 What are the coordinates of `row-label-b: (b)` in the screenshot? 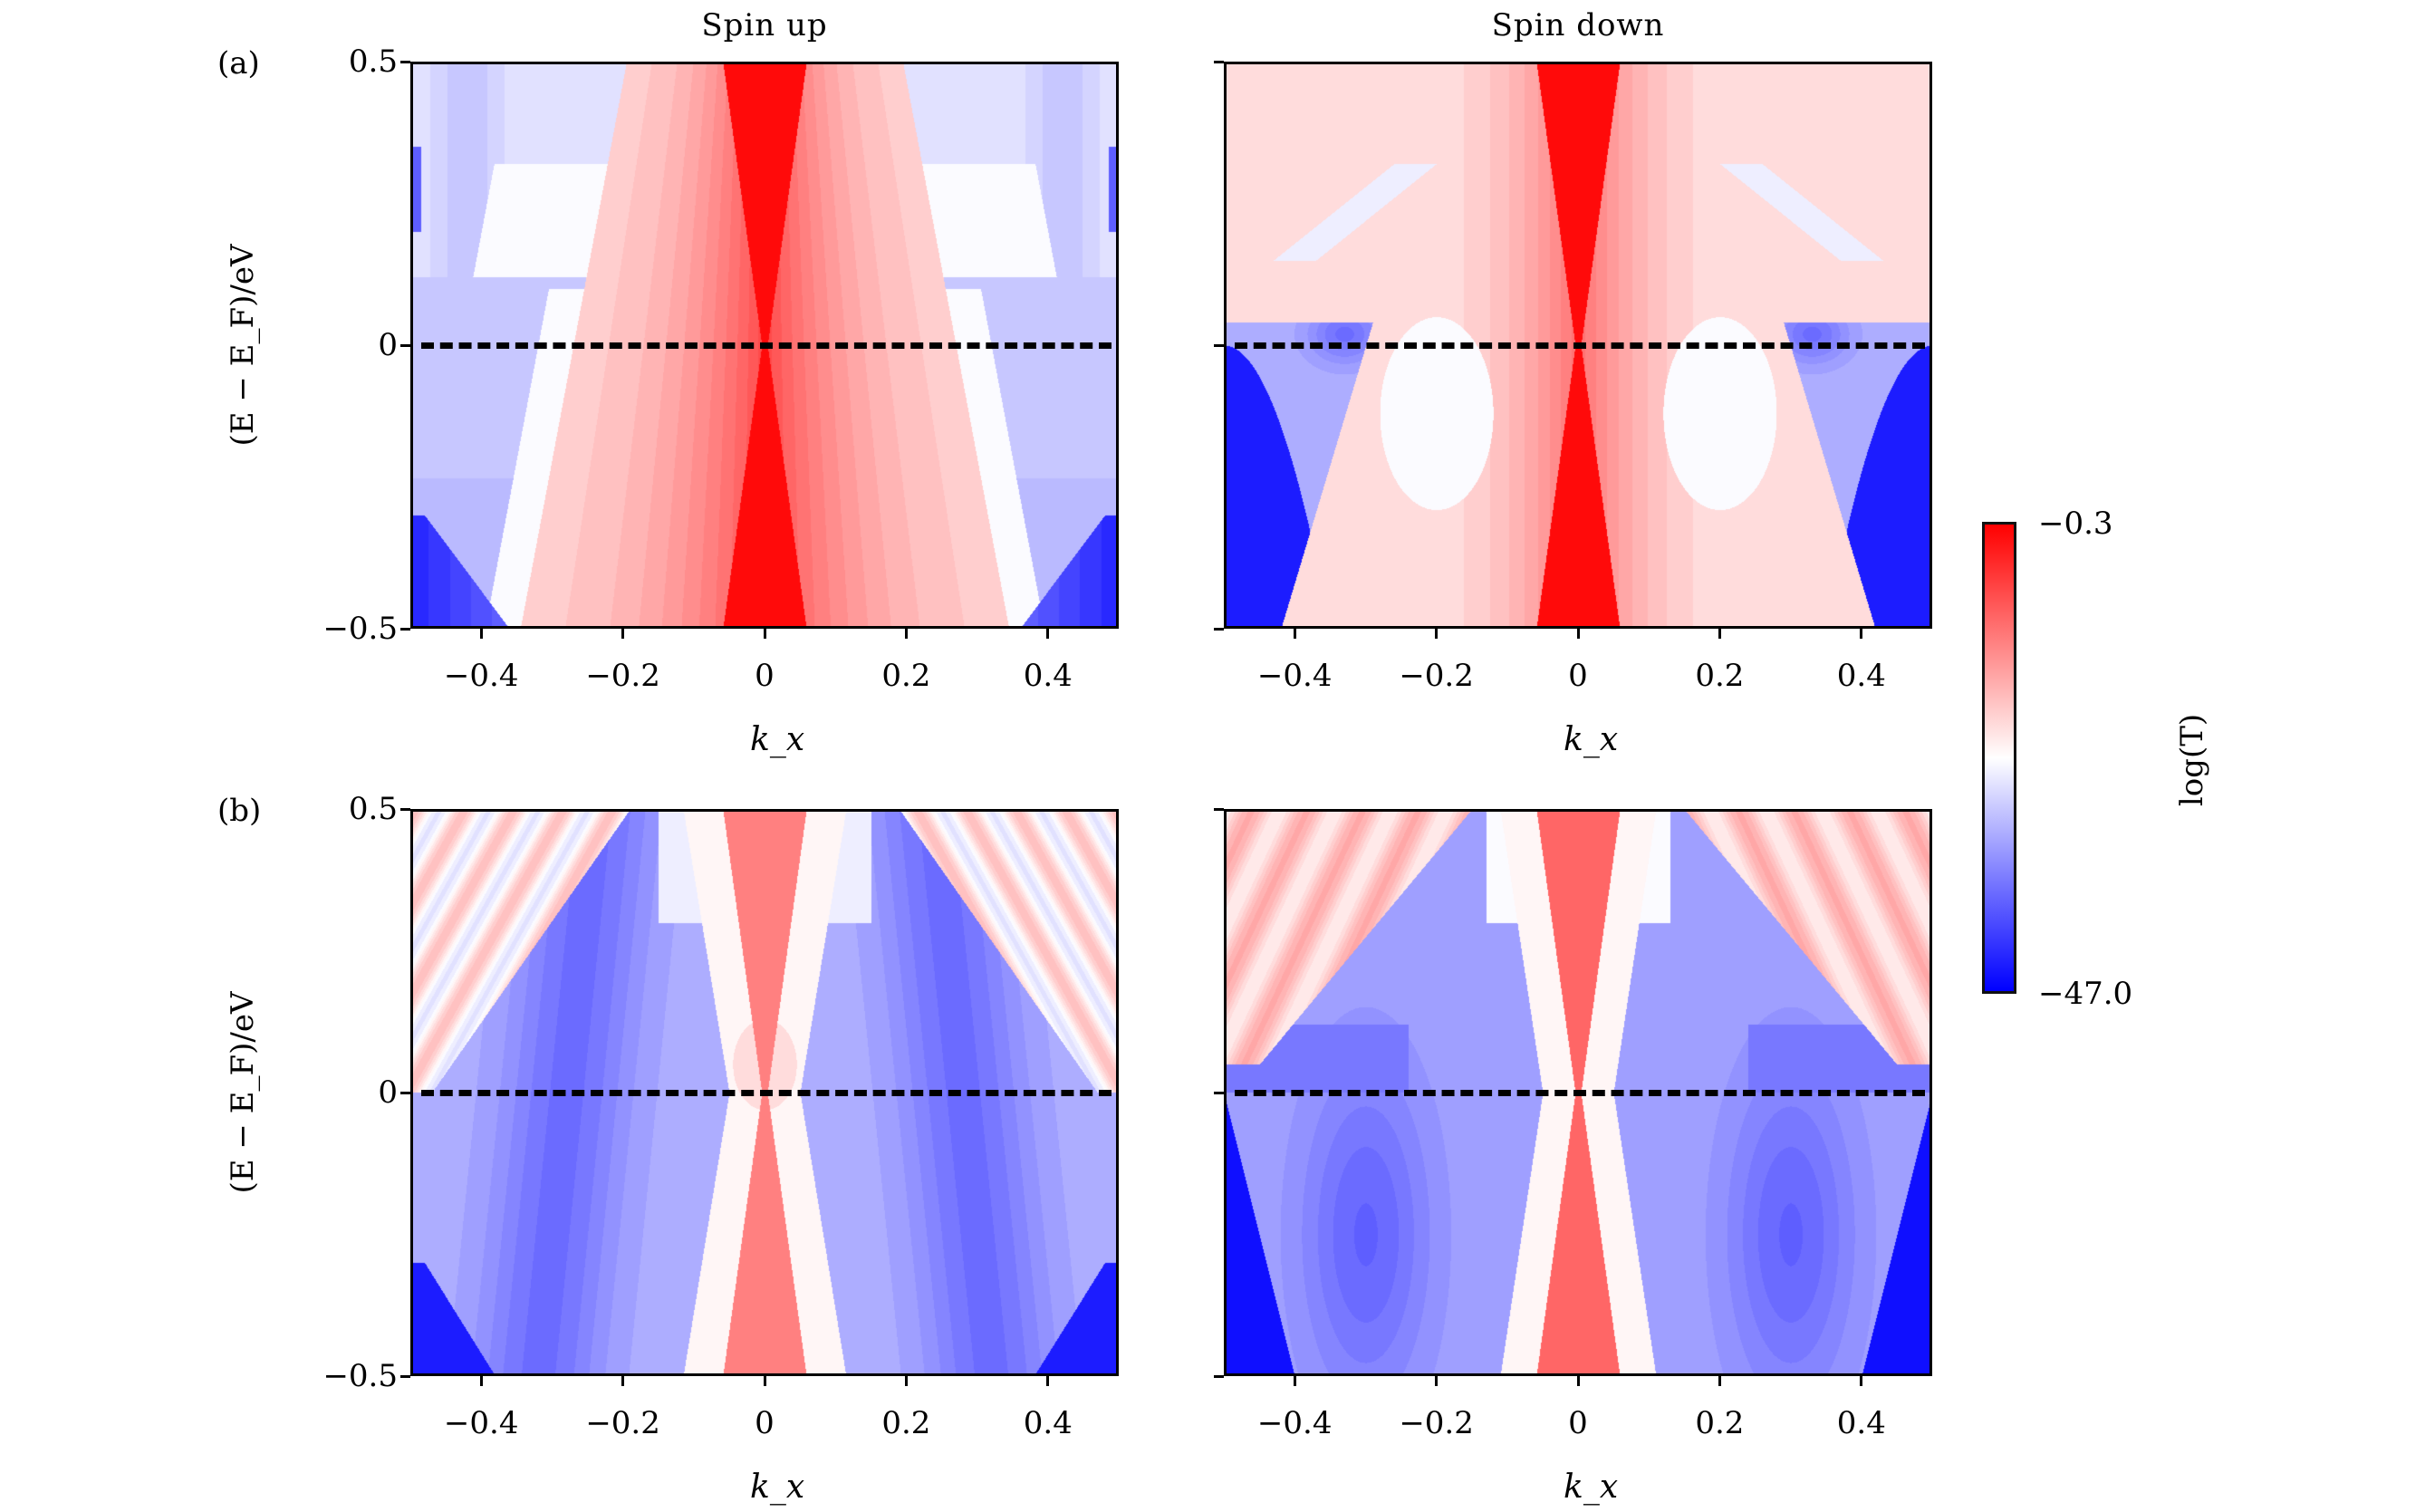 It's located at (239, 811).